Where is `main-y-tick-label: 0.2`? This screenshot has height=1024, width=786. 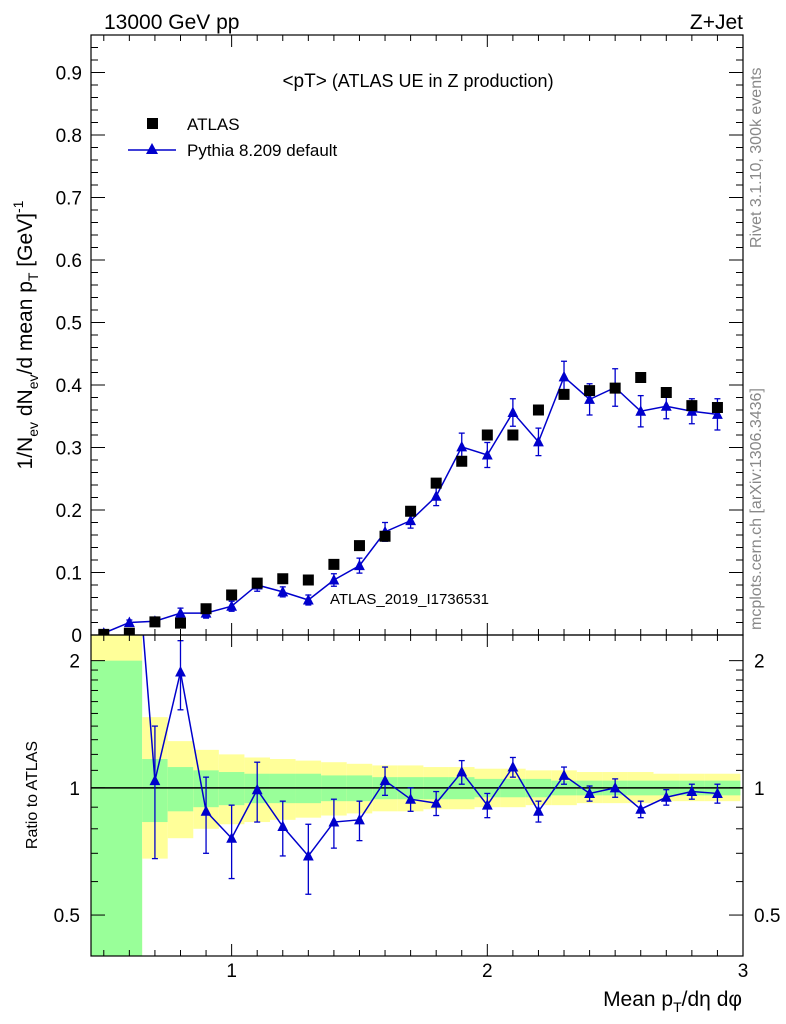 main-y-tick-label: 0.2 is located at coordinates (69, 511).